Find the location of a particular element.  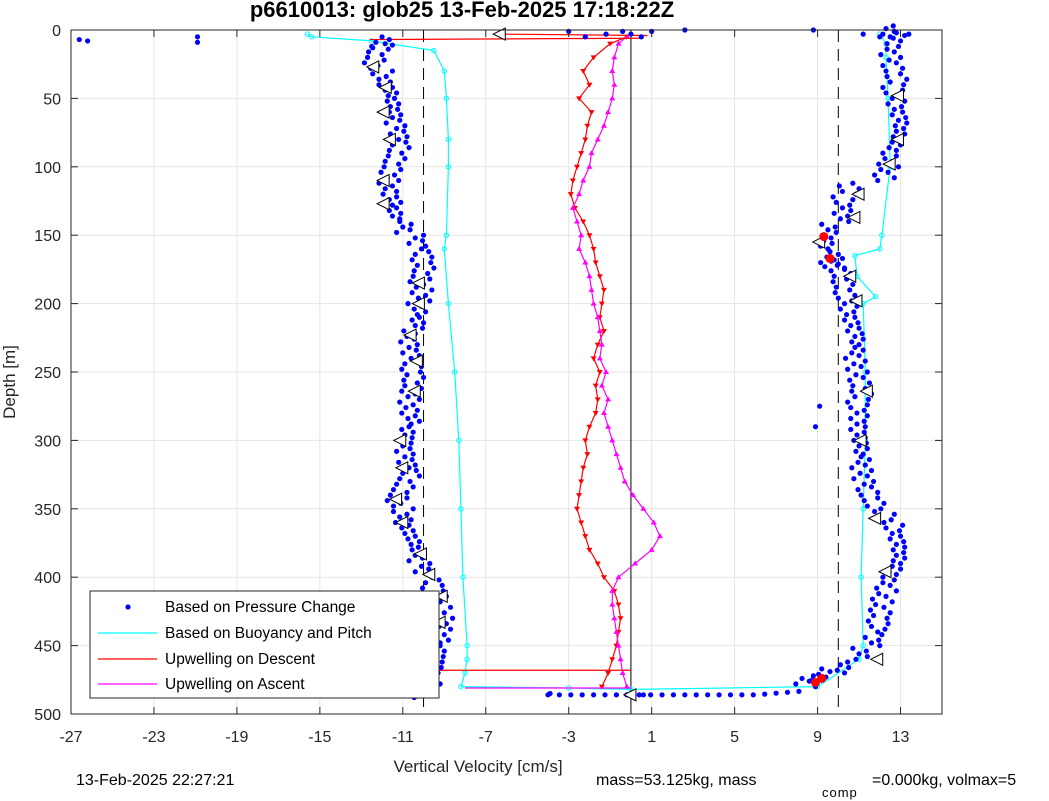

x-tick-label: -19 is located at coordinates (236, 737).